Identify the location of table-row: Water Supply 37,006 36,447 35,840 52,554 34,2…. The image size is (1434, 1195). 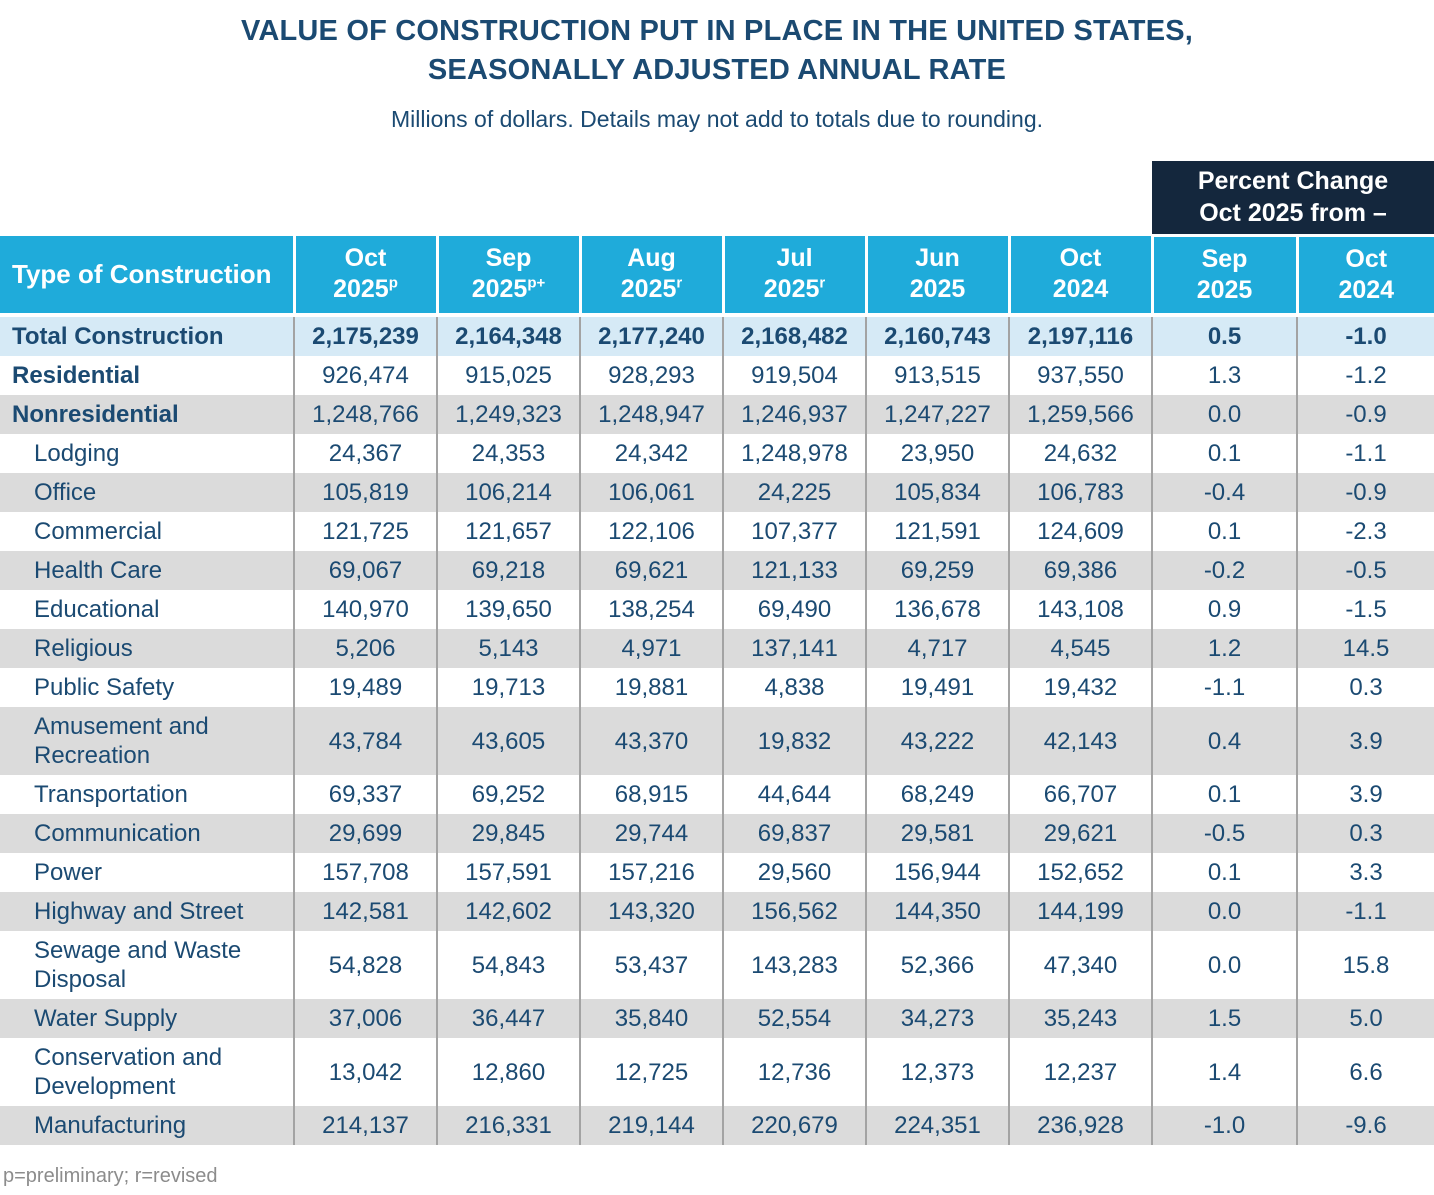
(717, 1018).